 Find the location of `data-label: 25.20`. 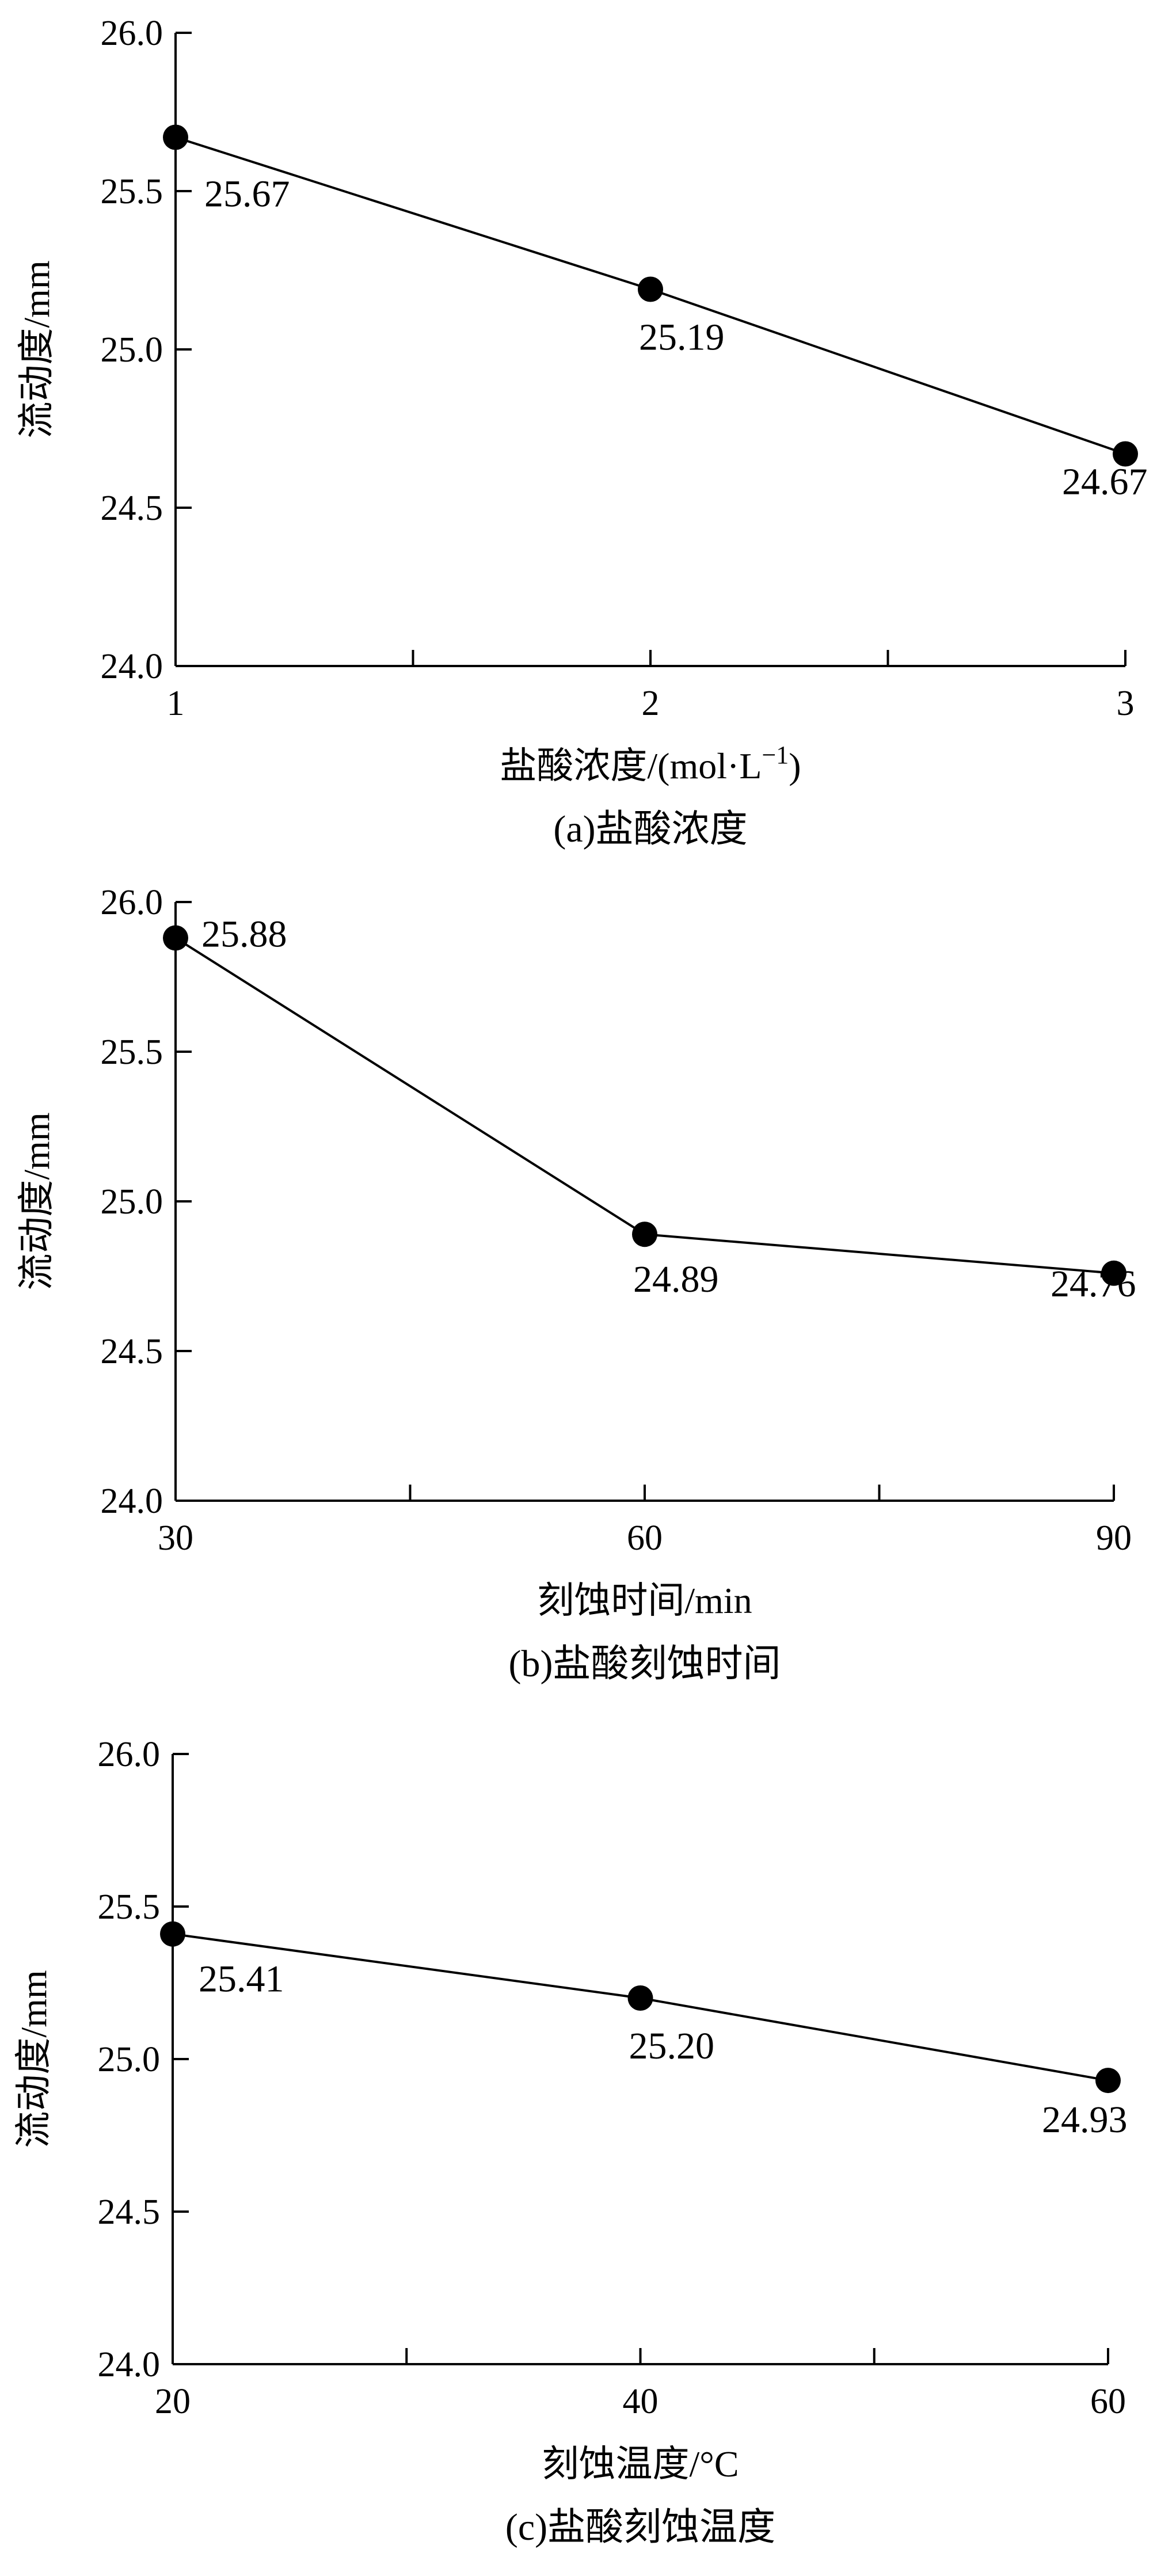

data-label: 25.20 is located at coordinates (672, 2046).